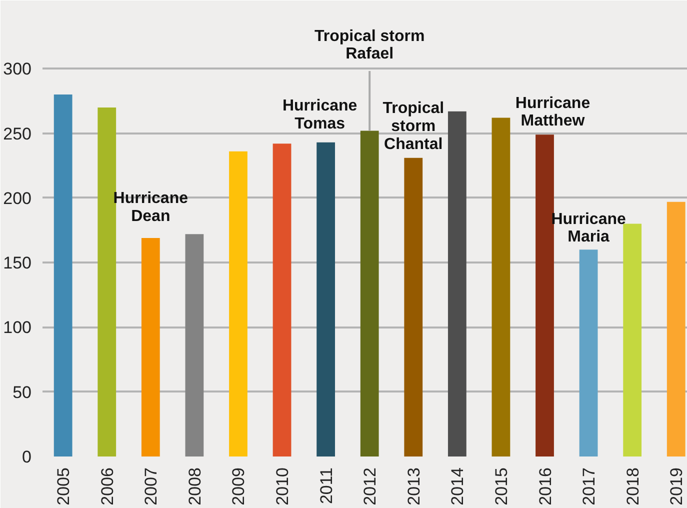 The height and width of the screenshot is (508, 687). Describe the element at coordinates (27, 457) in the screenshot. I see `y-tick-label: 0` at that location.